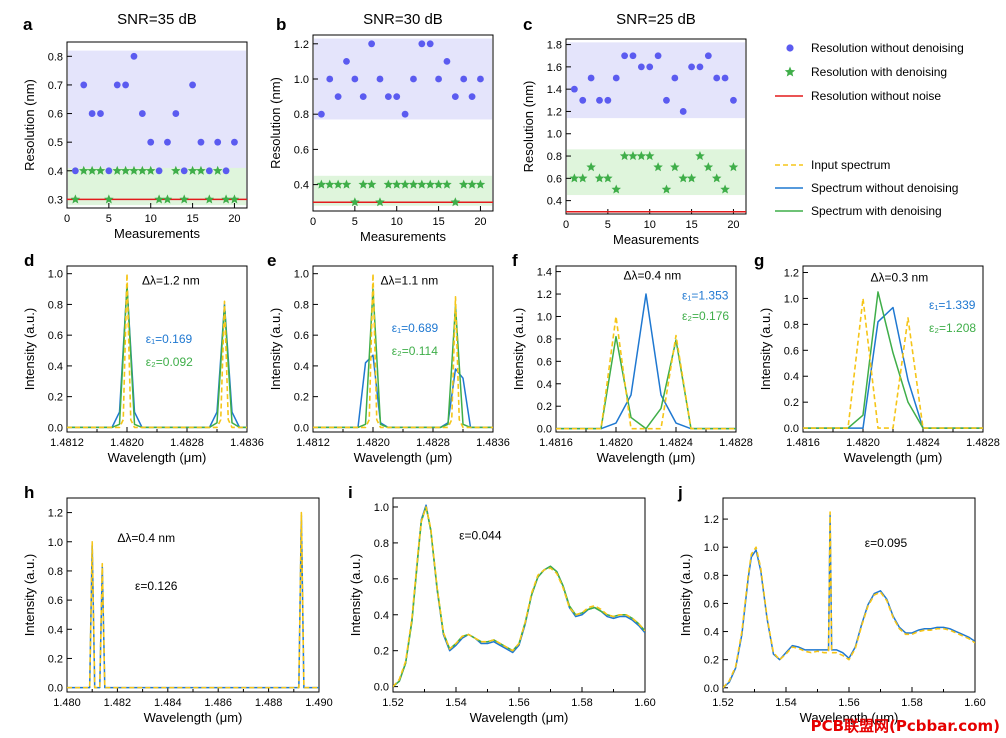 The height and width of the screenshot is (738, 1006). Describe the element at coordinates (67, 443) in the screenshot. I see `x-tick-label: 1.4812` at that location.